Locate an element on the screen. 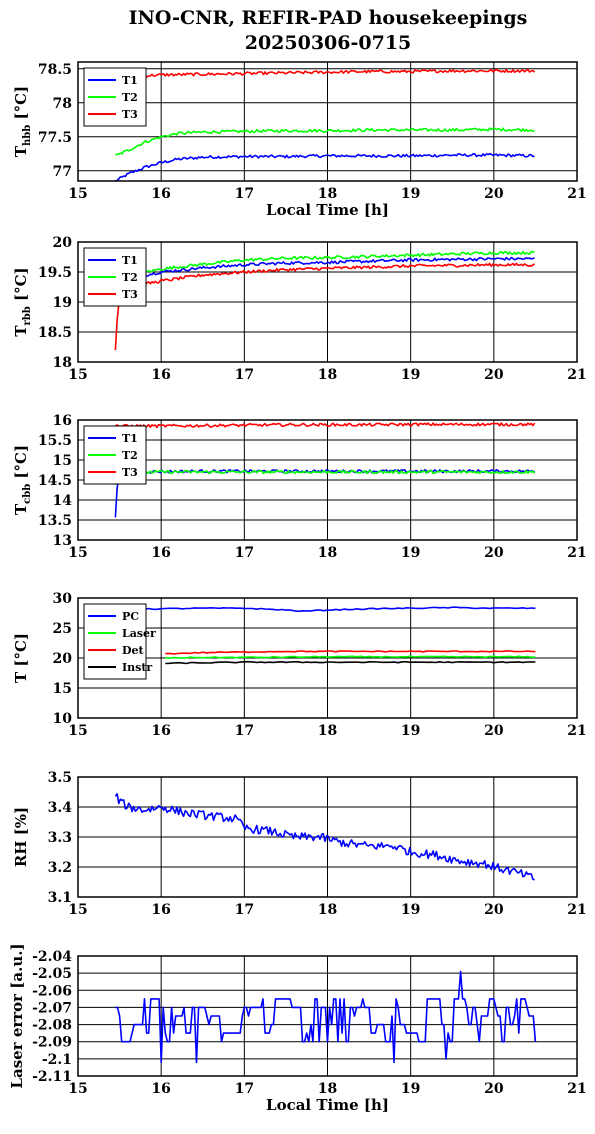 This screenshot has height=1134, width=595. series-line-laser is located at coordinates (350, 657).